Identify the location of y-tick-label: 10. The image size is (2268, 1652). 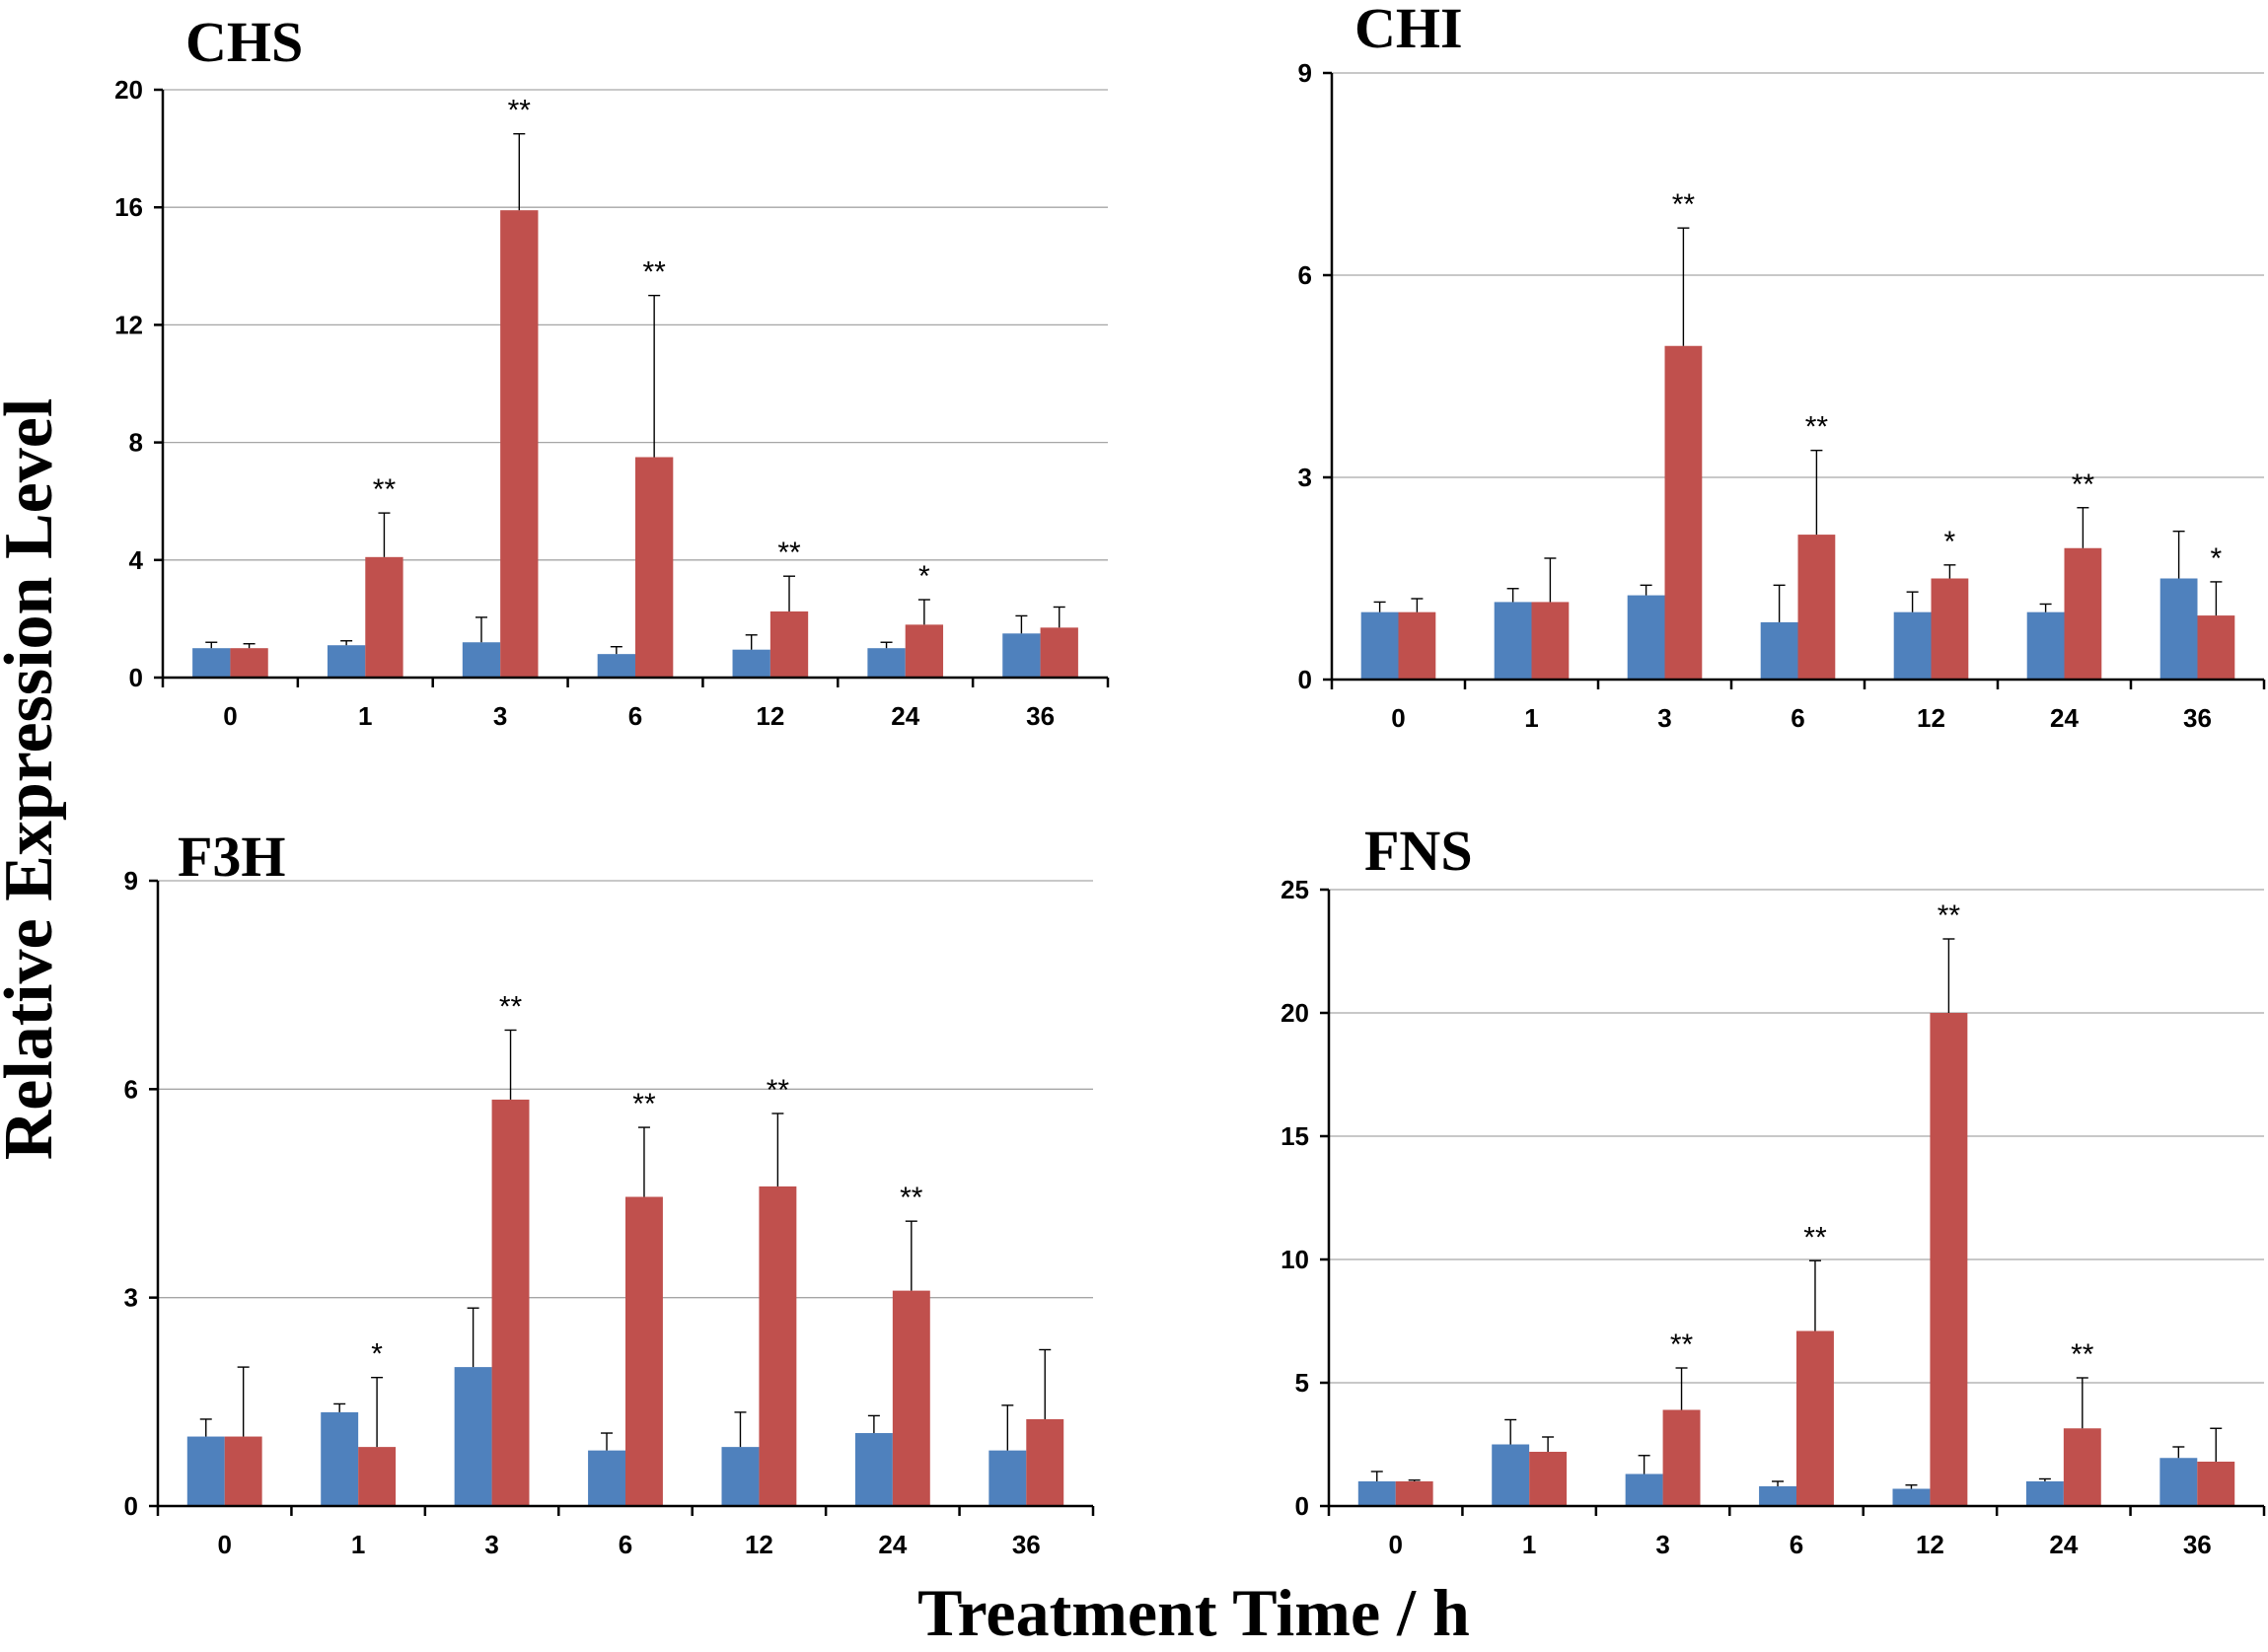
(1294, 1260).